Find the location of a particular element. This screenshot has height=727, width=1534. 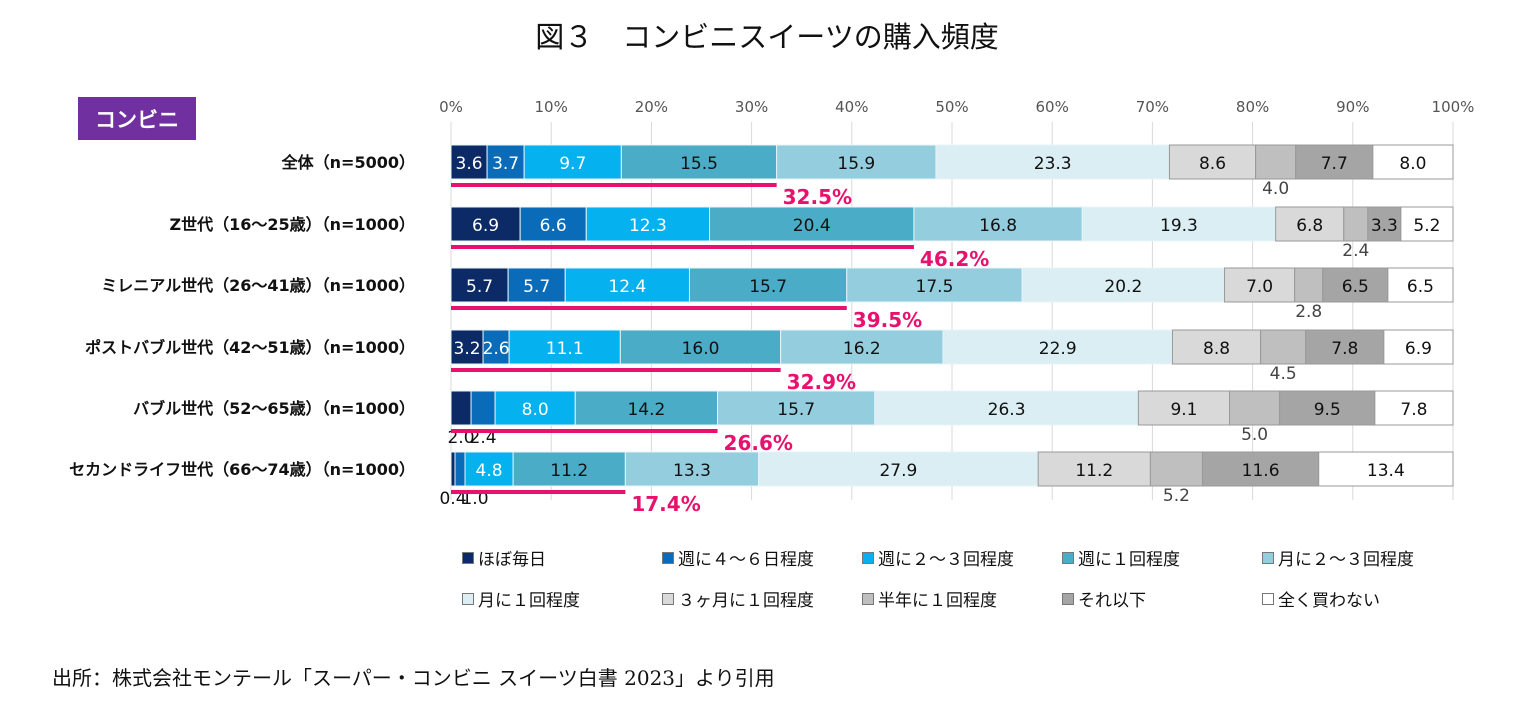

legend-item: 半年に１回程度 is located at coordinates (929, 598).